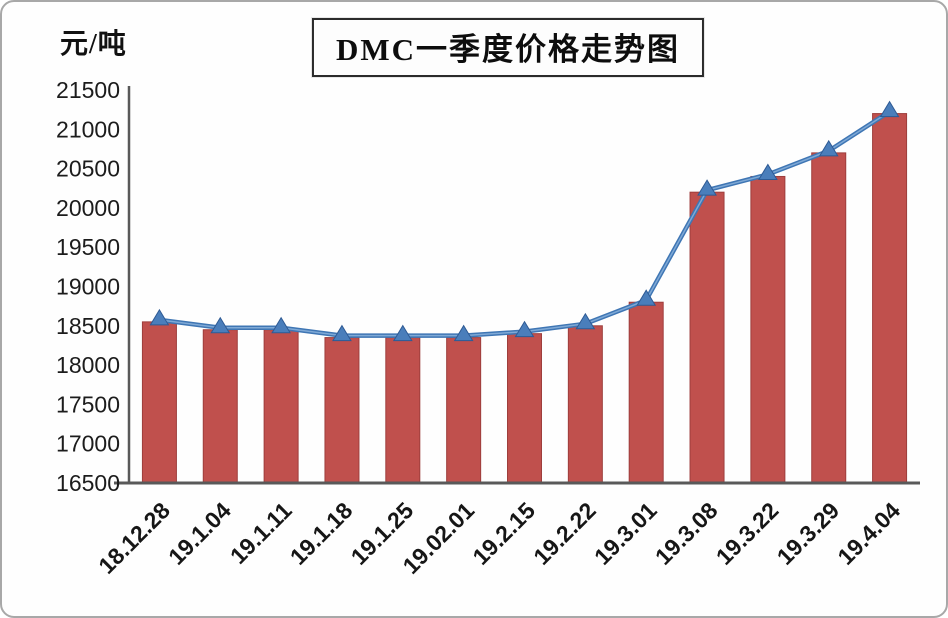  Describe the element at coordinates (134, 538) in the screenshot. I see `x-tick-label: 18.12.28` at that location.